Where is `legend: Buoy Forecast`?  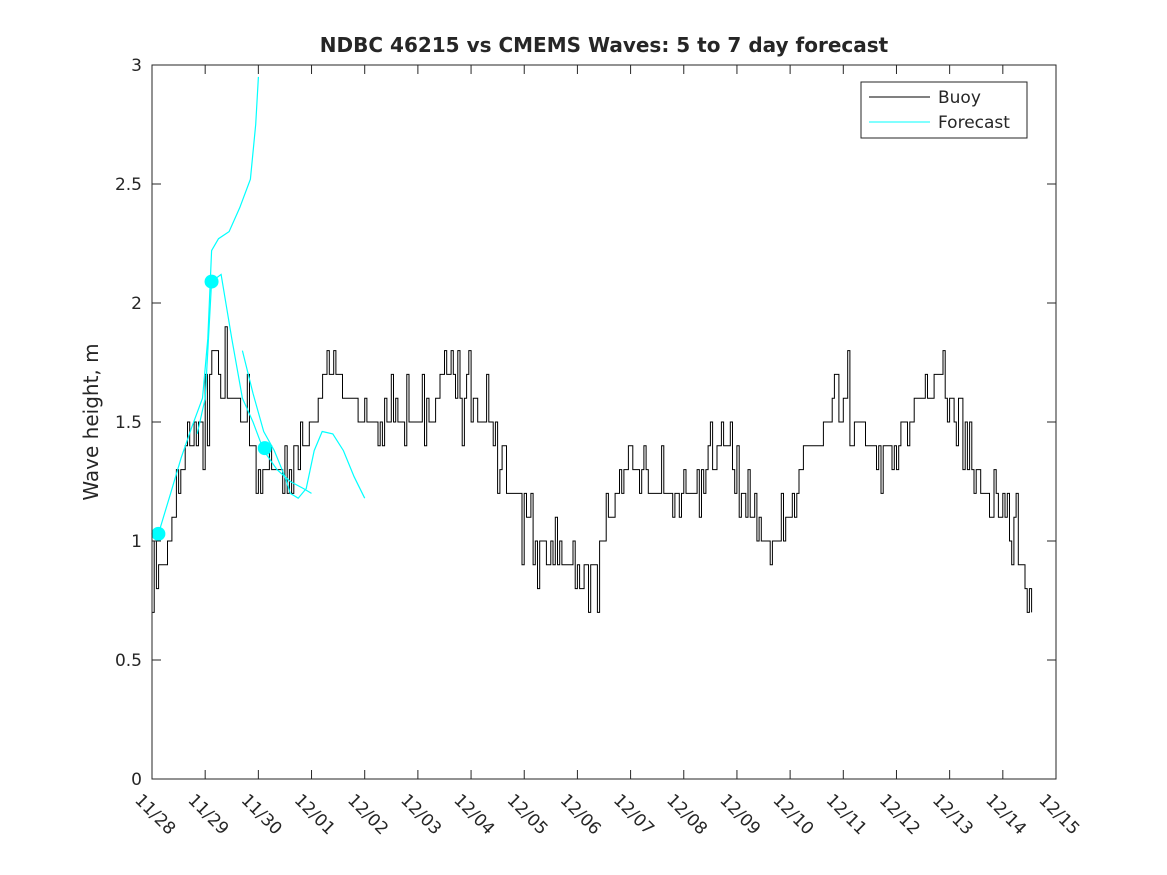
legend: Buoy Forecast is located at coordinates (944, 110).